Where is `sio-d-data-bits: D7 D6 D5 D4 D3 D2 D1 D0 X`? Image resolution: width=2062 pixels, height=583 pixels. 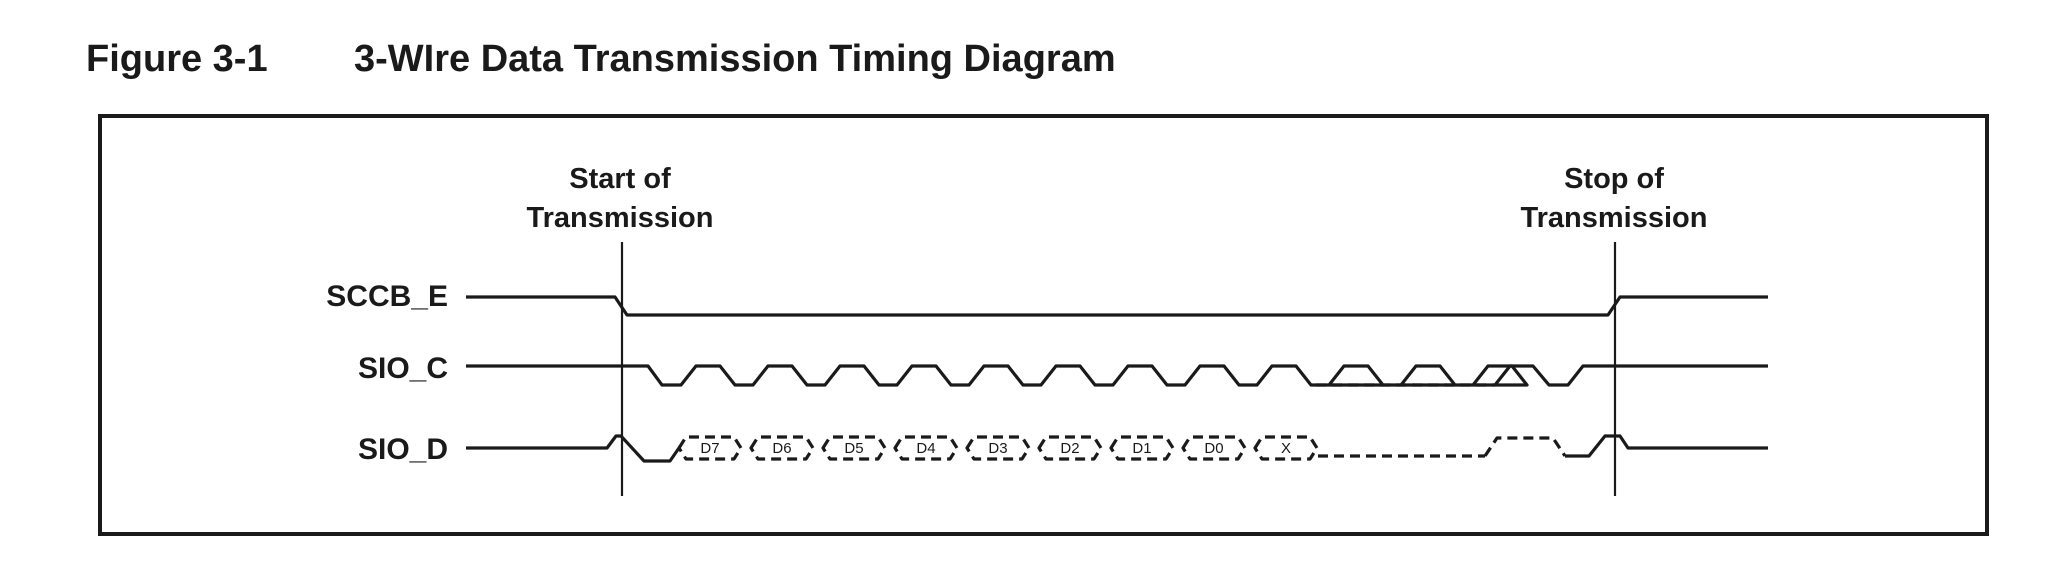 sio-d-data-bits: D7 D6 D5 D4 D3 D2 D1 D0 X is located at coordinates (998, 448).